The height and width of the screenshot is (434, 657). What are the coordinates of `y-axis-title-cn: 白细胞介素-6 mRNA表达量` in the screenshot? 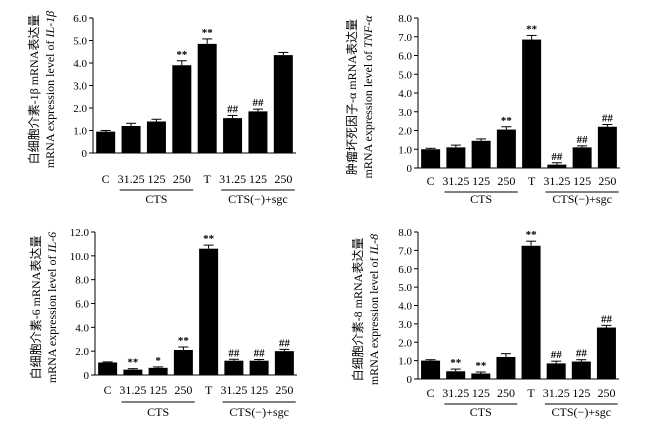 It's located at (35, 308).